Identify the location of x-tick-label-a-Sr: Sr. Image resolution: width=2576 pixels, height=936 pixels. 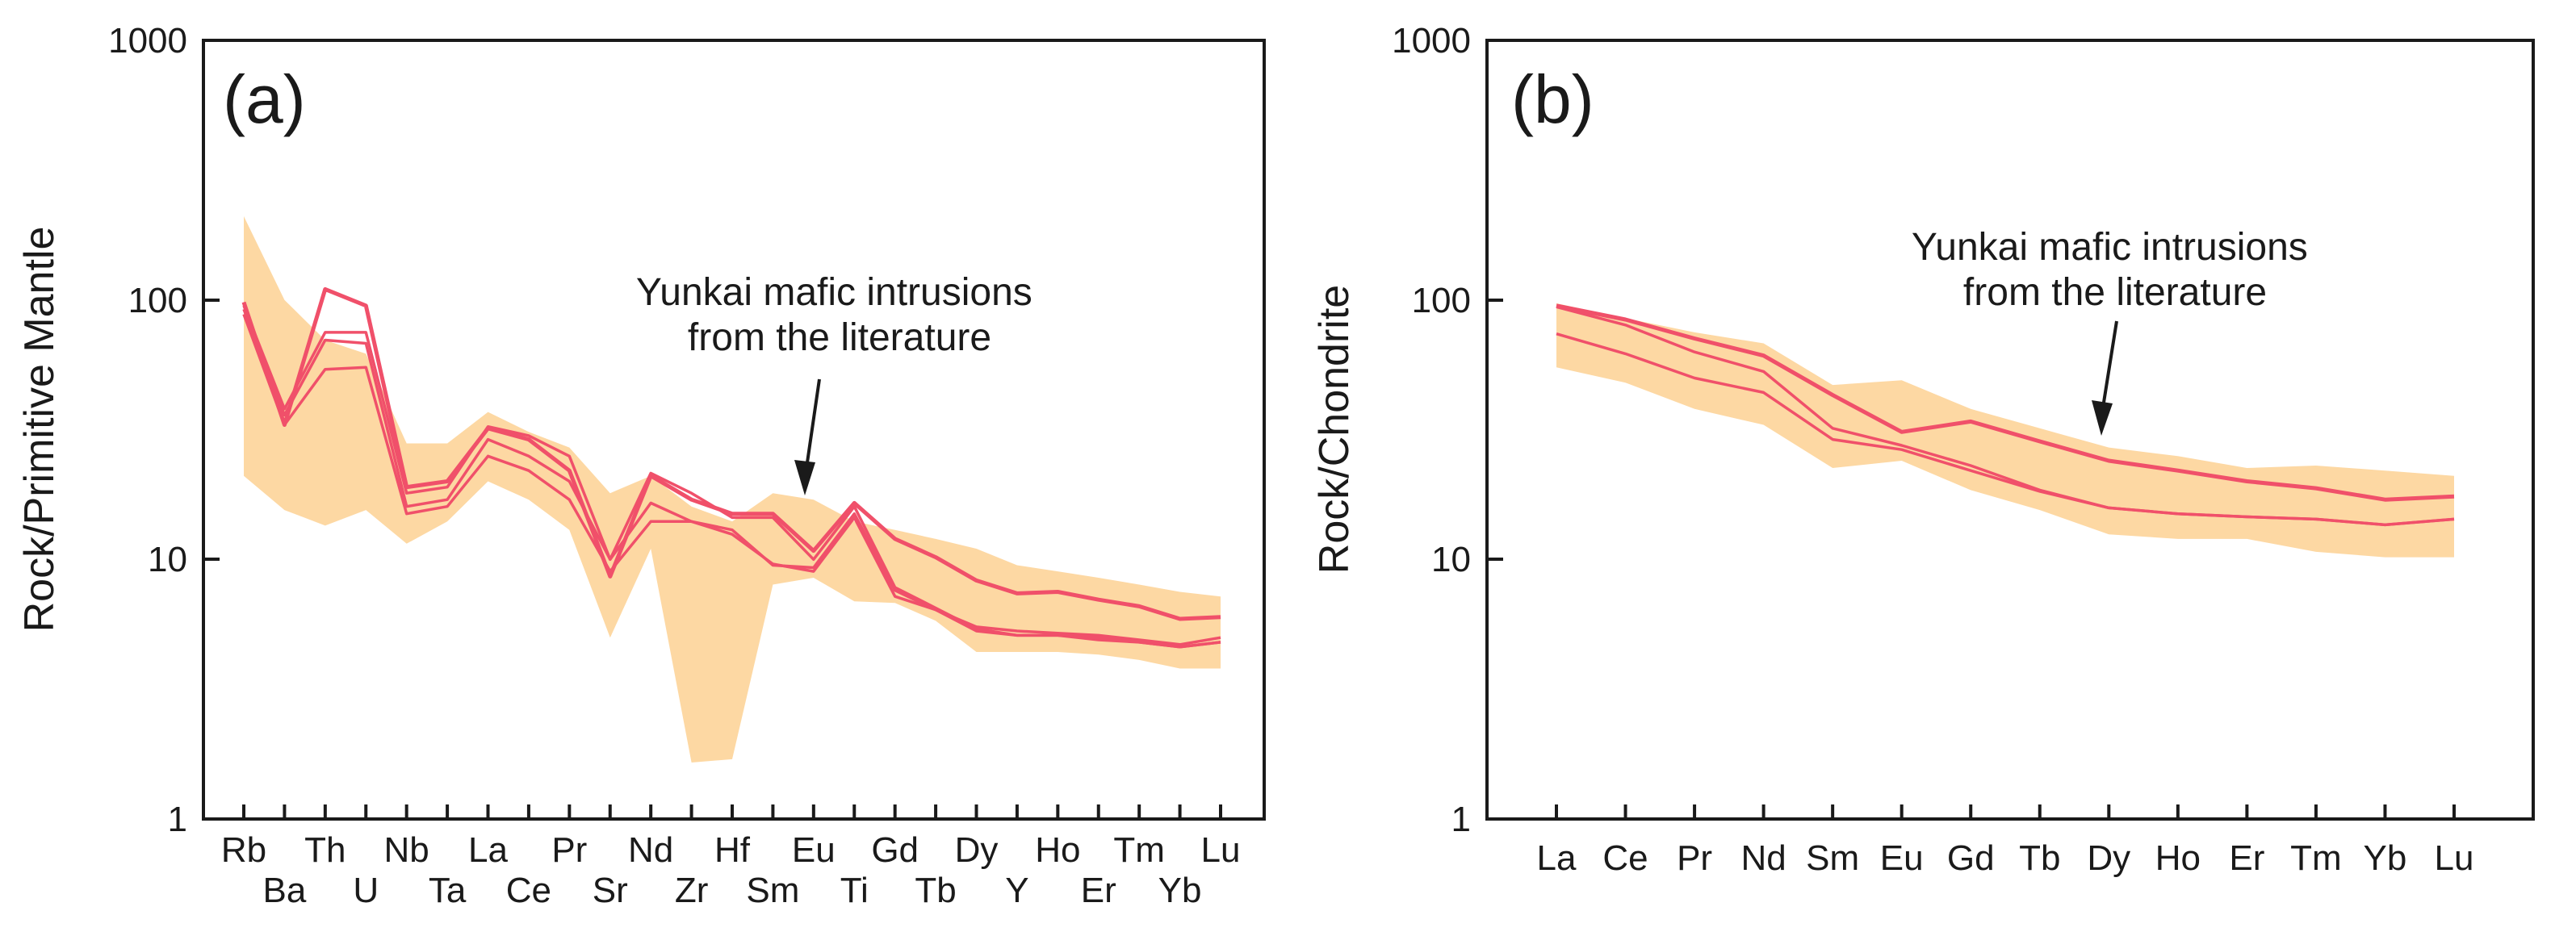
(611, 890).